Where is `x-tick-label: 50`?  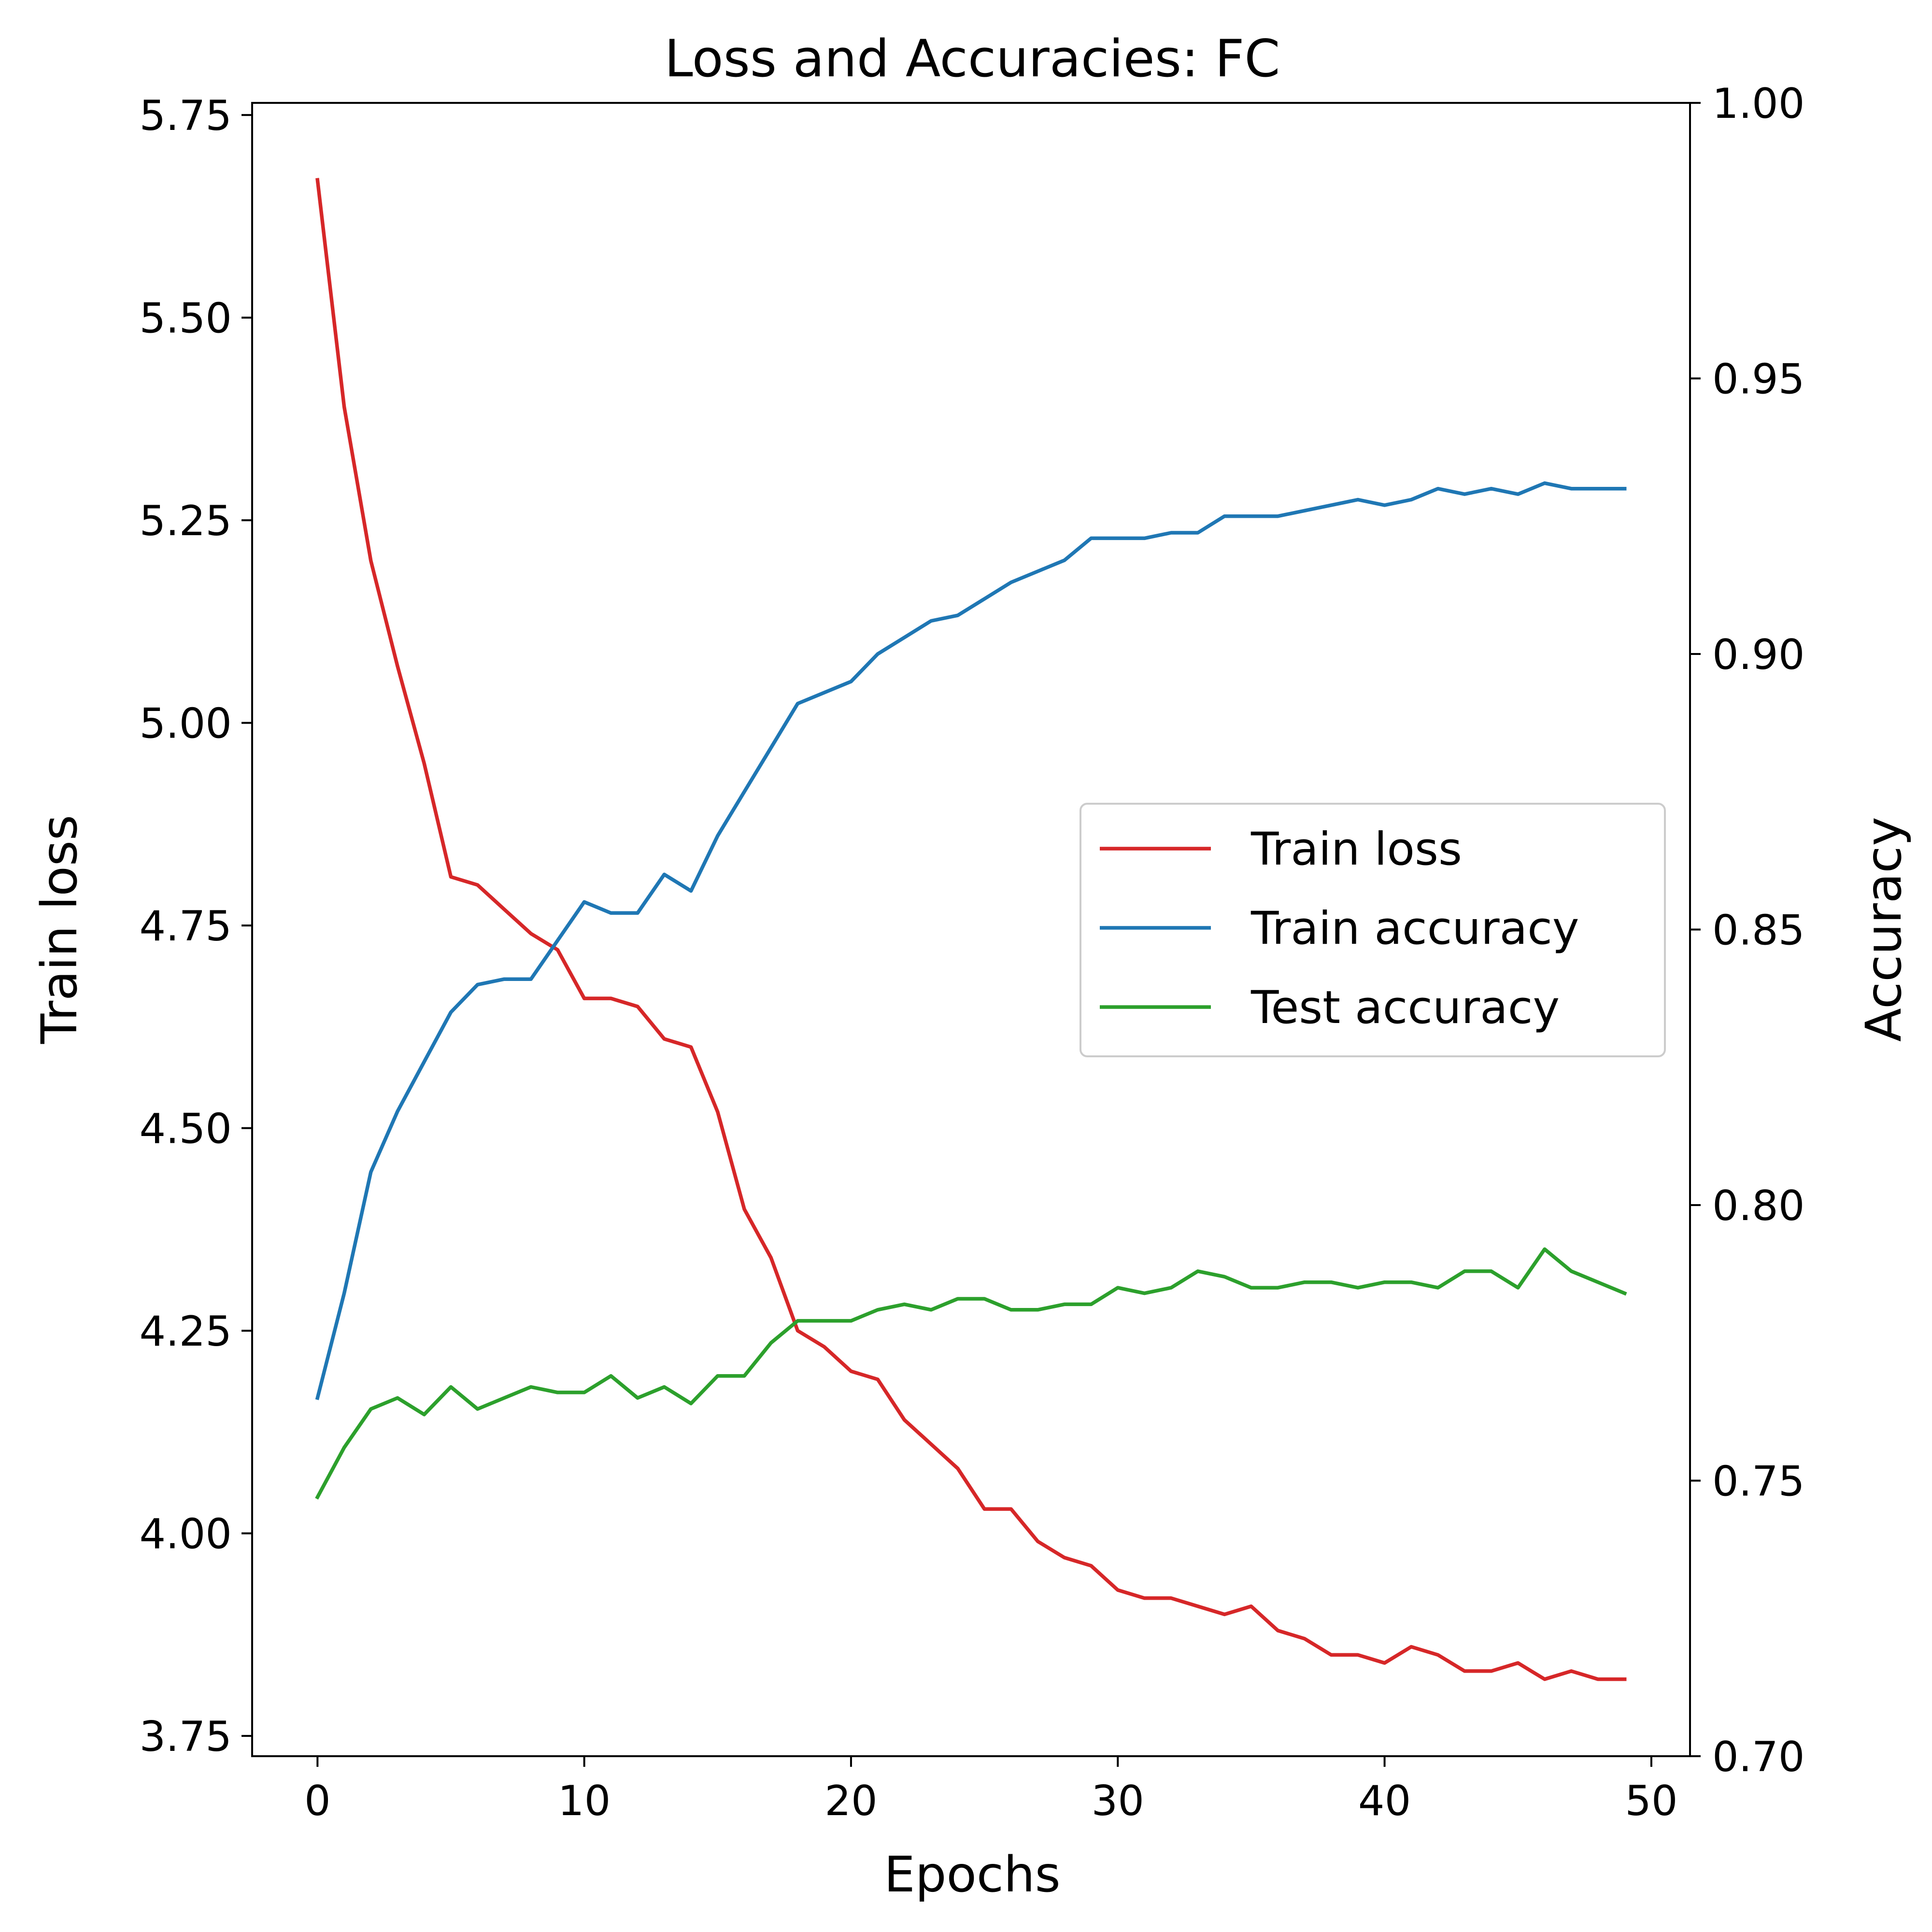
x-tick-label: 50 is located at coordinates (1651, 1801).